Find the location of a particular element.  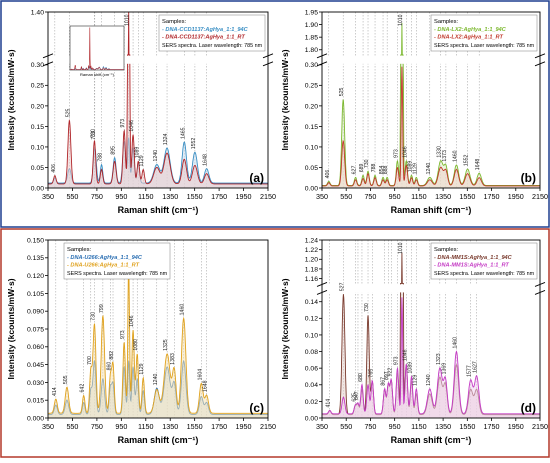

peak-label: 1577 is located at coordinates (470, 371).